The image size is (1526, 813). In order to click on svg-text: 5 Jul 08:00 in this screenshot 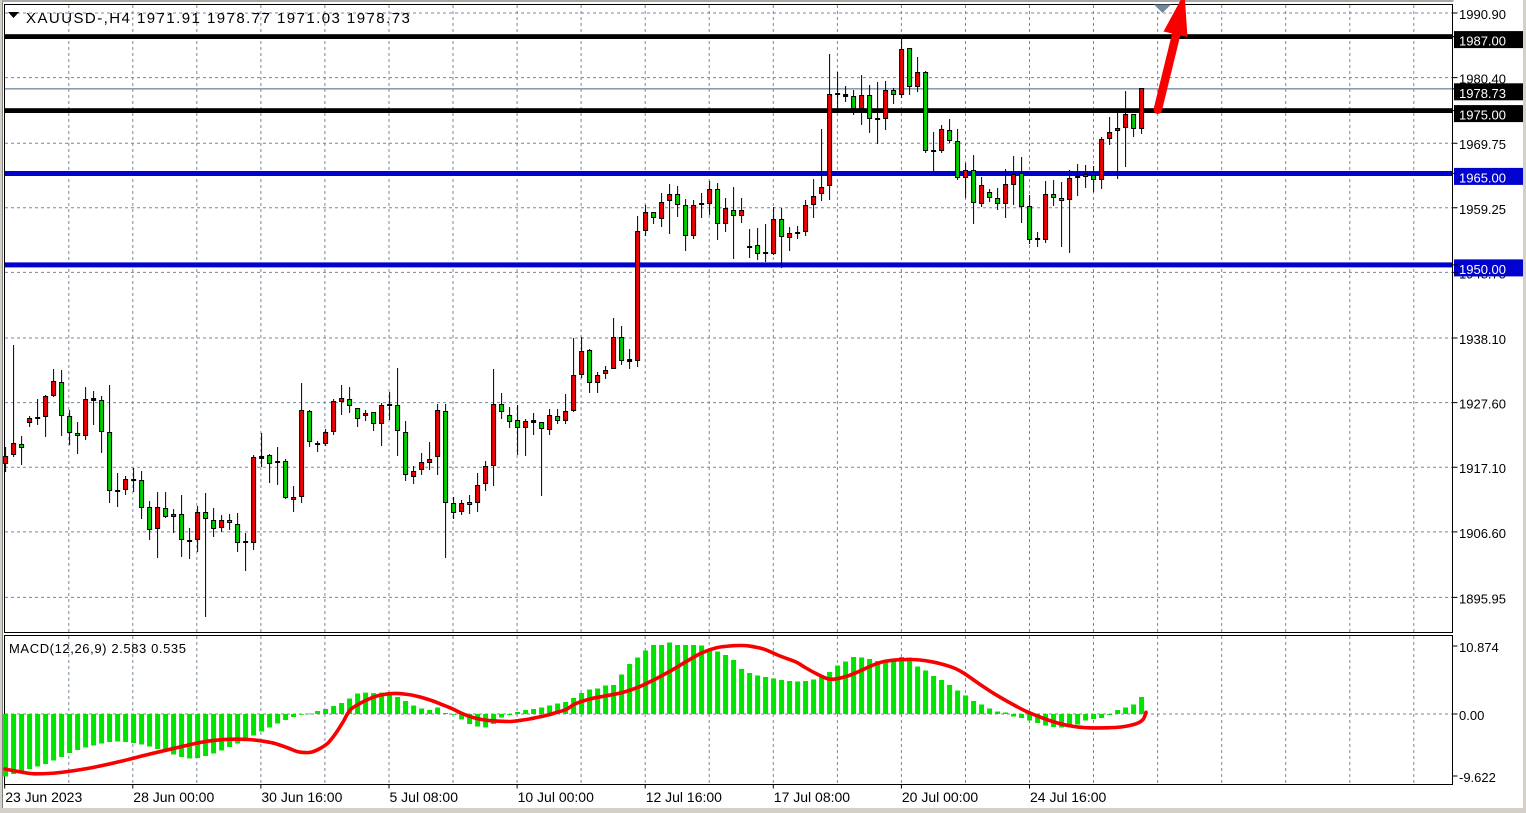, I will do `click(424, 797)`.